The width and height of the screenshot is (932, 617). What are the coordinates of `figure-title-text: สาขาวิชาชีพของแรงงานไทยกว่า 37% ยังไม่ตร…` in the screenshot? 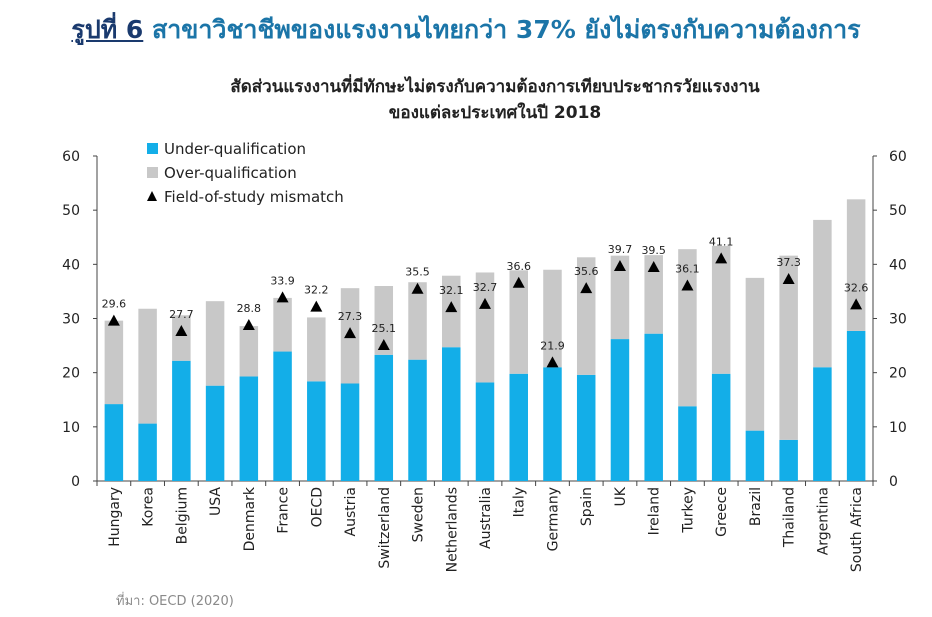 It's located at (506, 29).